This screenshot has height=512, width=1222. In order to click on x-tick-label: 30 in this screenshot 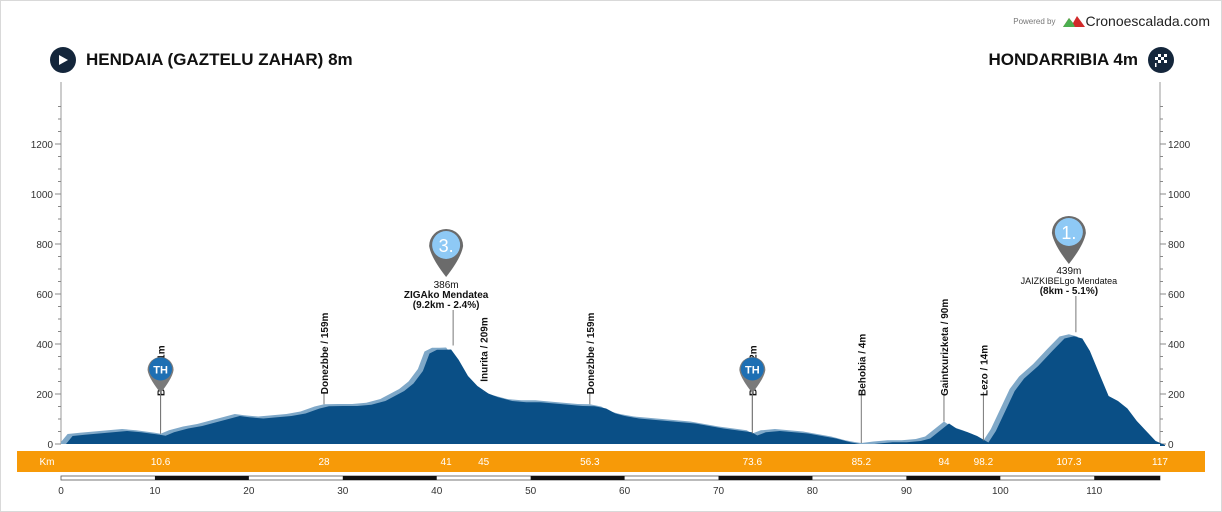, I will do `click(343, 491)`.